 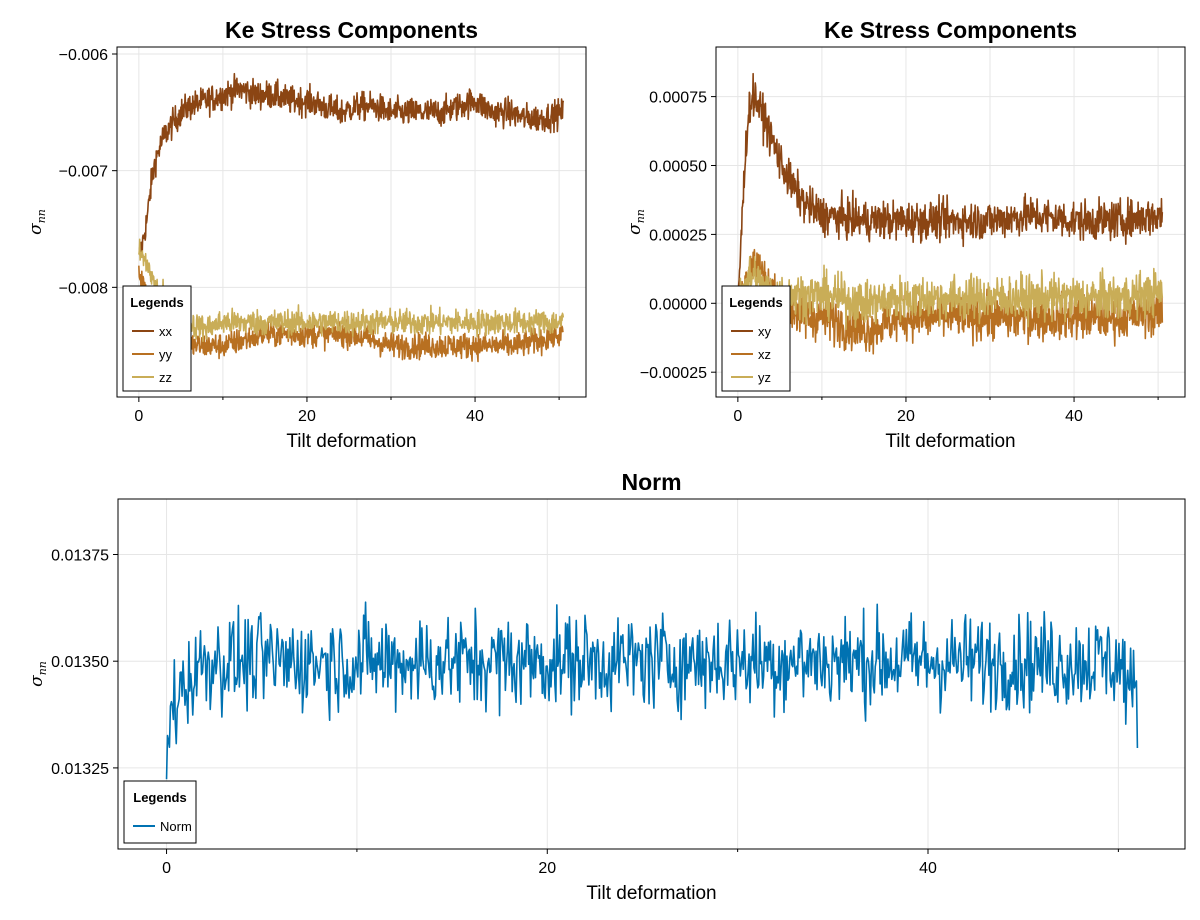 I want to click on series-line-yy, so click(x=351, y=314).